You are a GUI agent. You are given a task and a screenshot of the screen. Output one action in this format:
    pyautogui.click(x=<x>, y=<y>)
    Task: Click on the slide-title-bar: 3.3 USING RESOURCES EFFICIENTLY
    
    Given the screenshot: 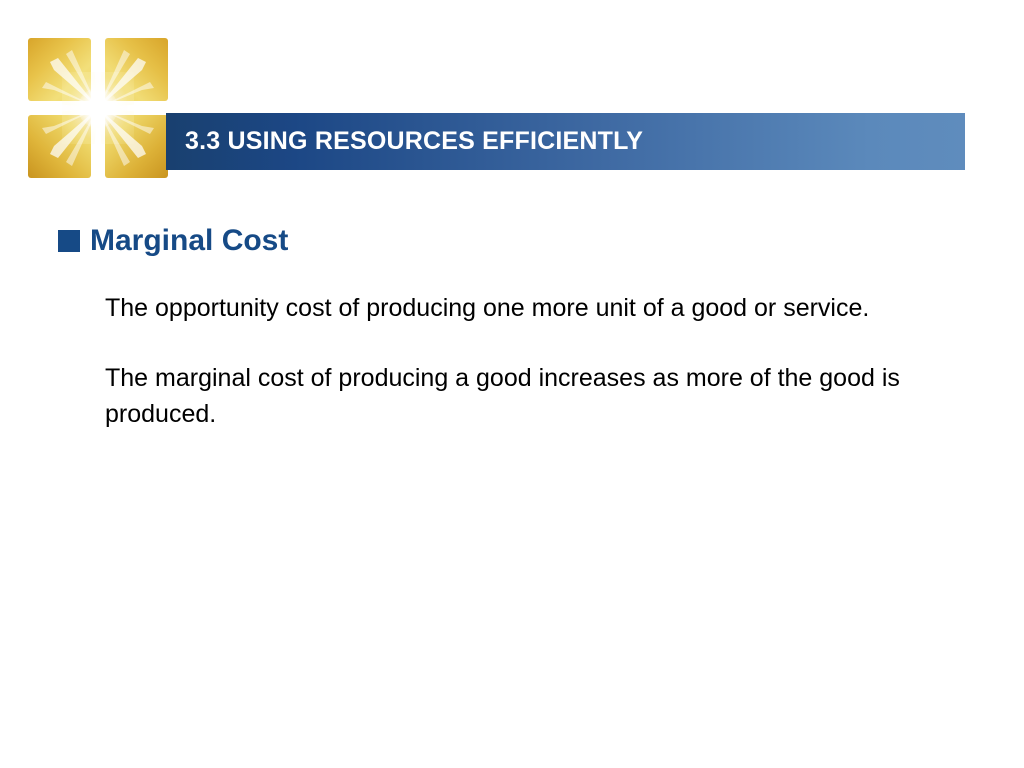 What is the action you would take?
    pyautogui.click(x=565, y=141)
    